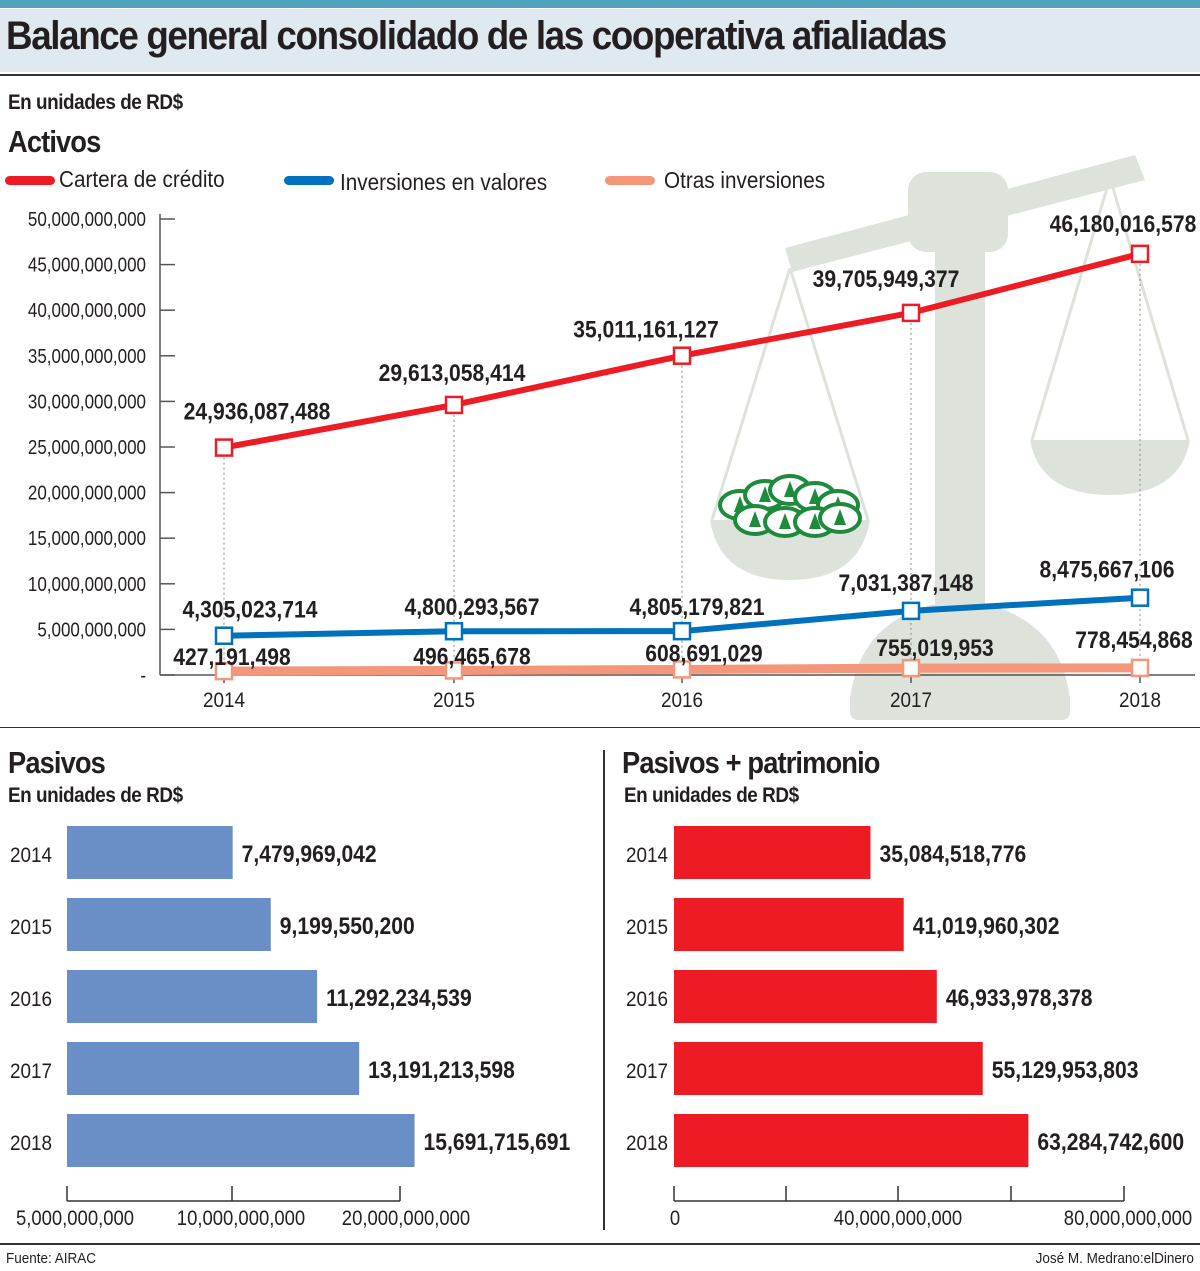 This screenshot has width=1200, height=1271. What do you see at coordinates (87, 355) in the screenshot?
I see `y-tick-label: 35,000,000,000` at bounding box center [87, 355].